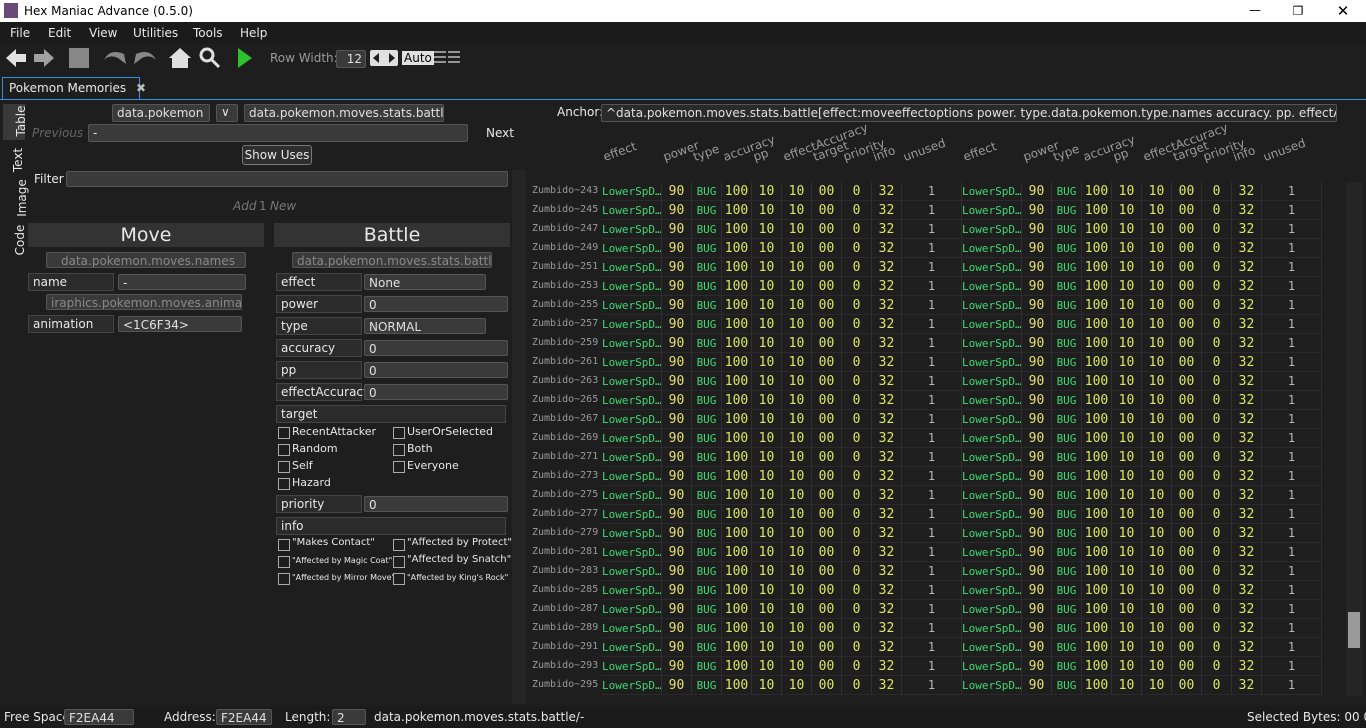  What do you see at coordinates (74, 88) in the screenshot?
I see `document-tab: Pokemon Memories ✖` at bounding box center [74, 88].